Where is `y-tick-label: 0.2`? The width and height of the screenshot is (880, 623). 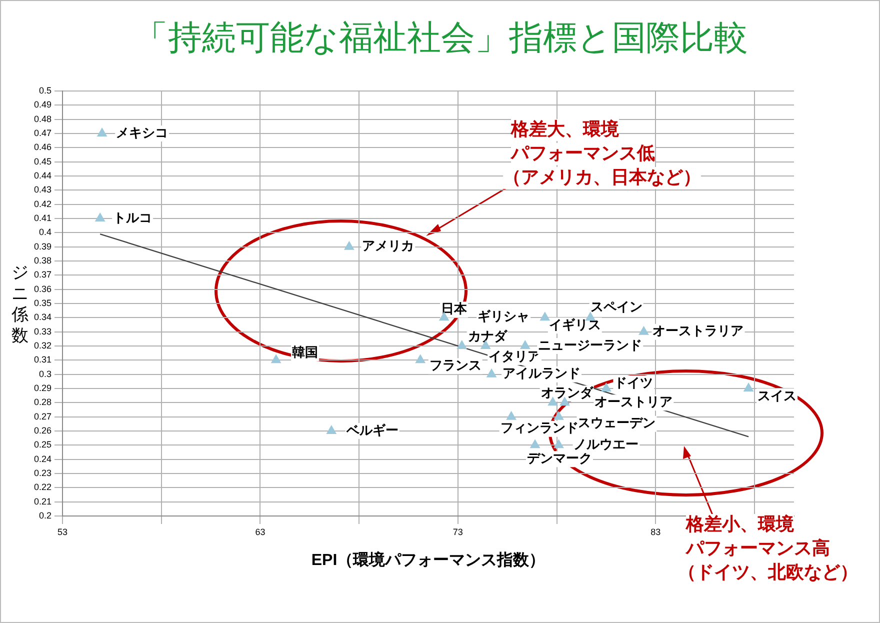
y-tick-label: 0.2 is located at coordinates (45, 515).